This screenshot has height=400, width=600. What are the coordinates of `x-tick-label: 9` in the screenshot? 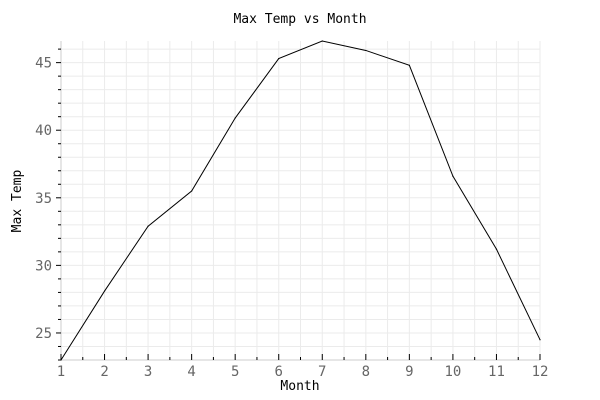 It's located at (409, 372).